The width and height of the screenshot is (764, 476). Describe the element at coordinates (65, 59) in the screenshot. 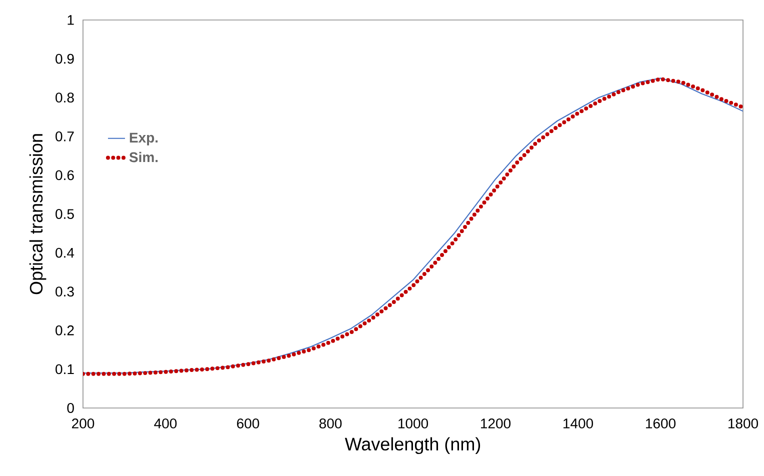

I see `y-tick-label: 0.9` at that location.